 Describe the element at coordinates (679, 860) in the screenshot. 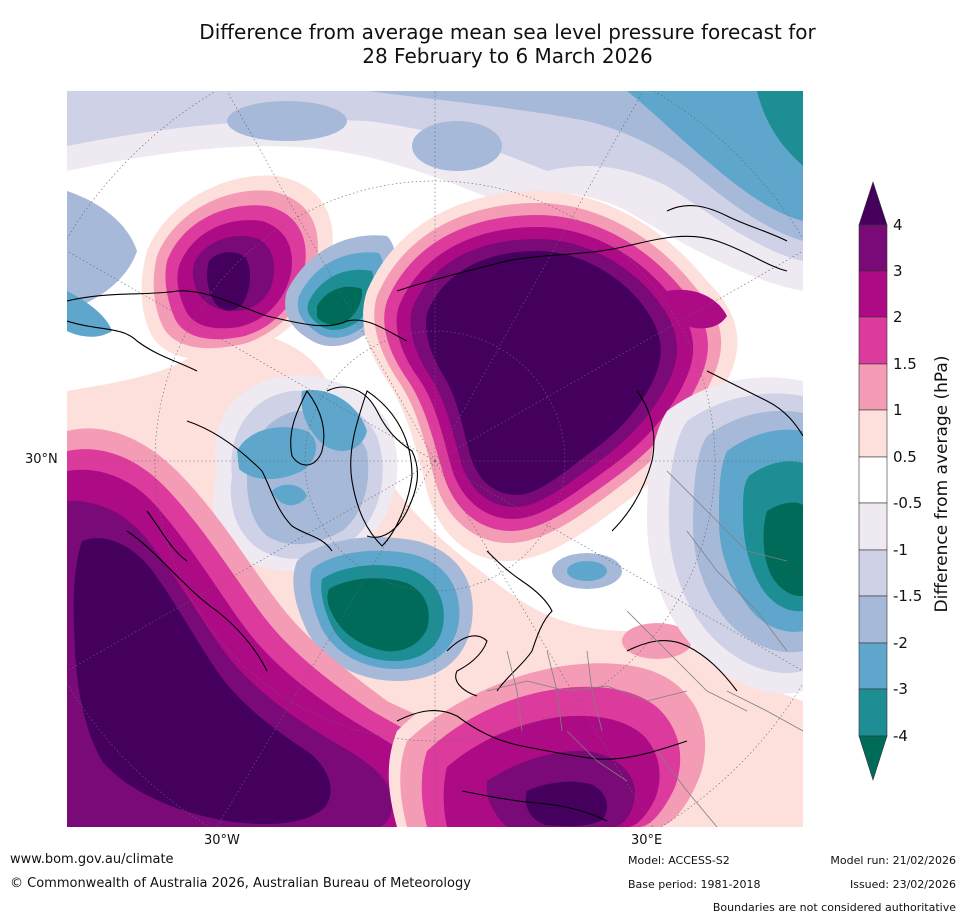

I see `footer-model: Model: ACCESS-S2` at that location.